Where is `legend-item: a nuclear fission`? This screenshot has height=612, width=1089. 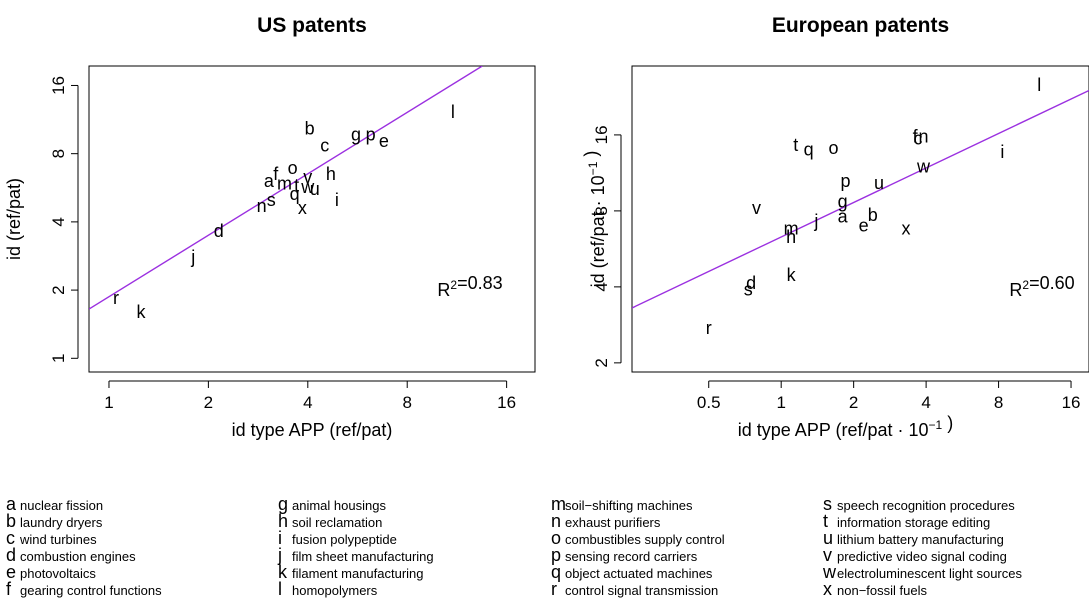 legend-item: a nuclear fission is located at coordinates (84, 504).